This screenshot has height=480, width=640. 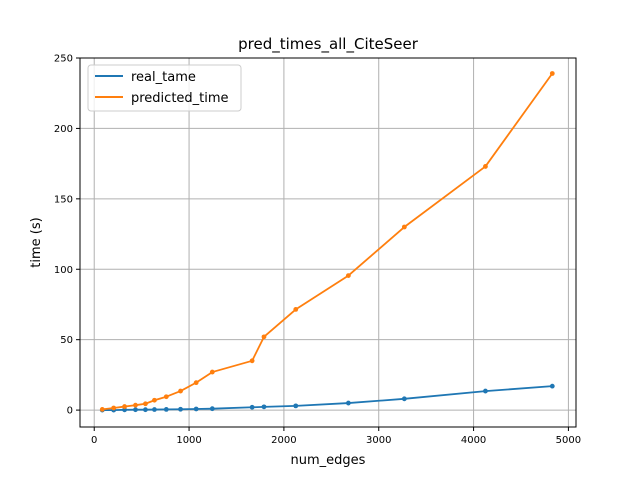 What do you see at coordinates (63, 59) in the screenshot?
I see `y-tick-label: 250` at bounding box center [63, 59].